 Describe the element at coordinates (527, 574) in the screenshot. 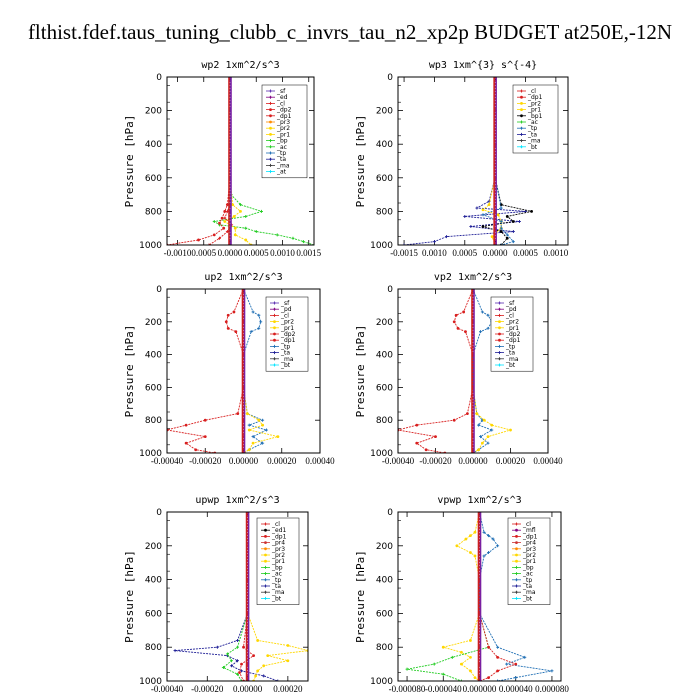

I see `legend-entry: _ac` at that location.